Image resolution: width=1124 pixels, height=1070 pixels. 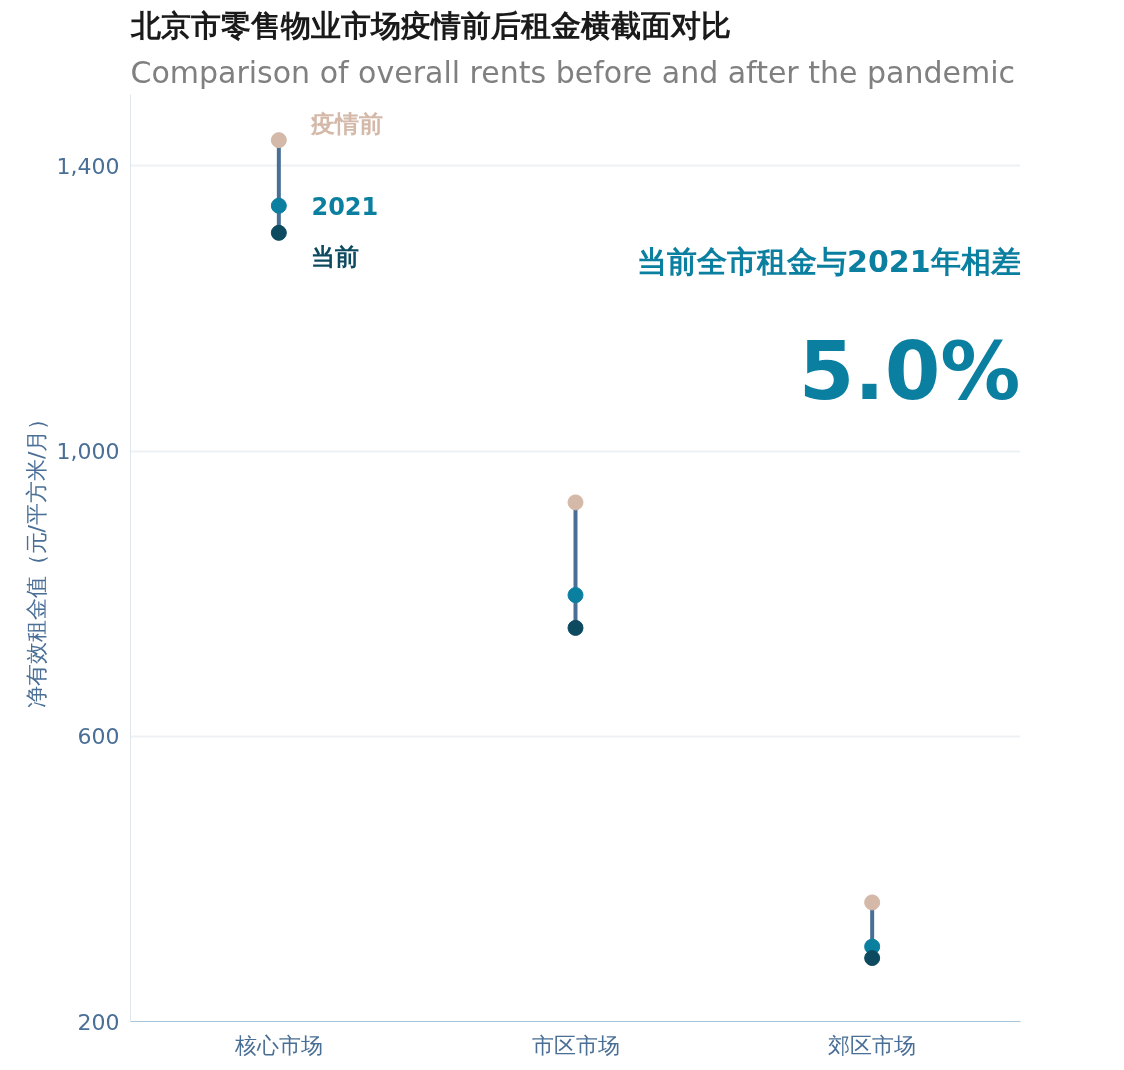 What do you see at coordinates (98, 737) in the screenshot?
I see `y-tick-label: 600` at bounding box center [98, 737].